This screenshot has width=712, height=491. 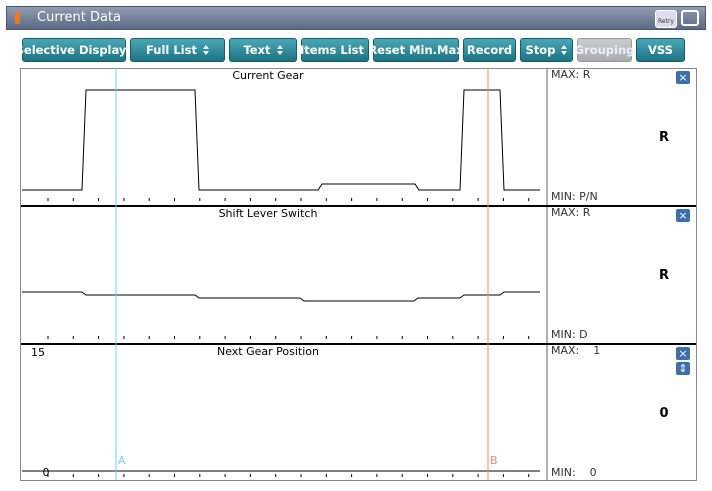 I want to click on axis-label: 0, so click(x=46, y=472).